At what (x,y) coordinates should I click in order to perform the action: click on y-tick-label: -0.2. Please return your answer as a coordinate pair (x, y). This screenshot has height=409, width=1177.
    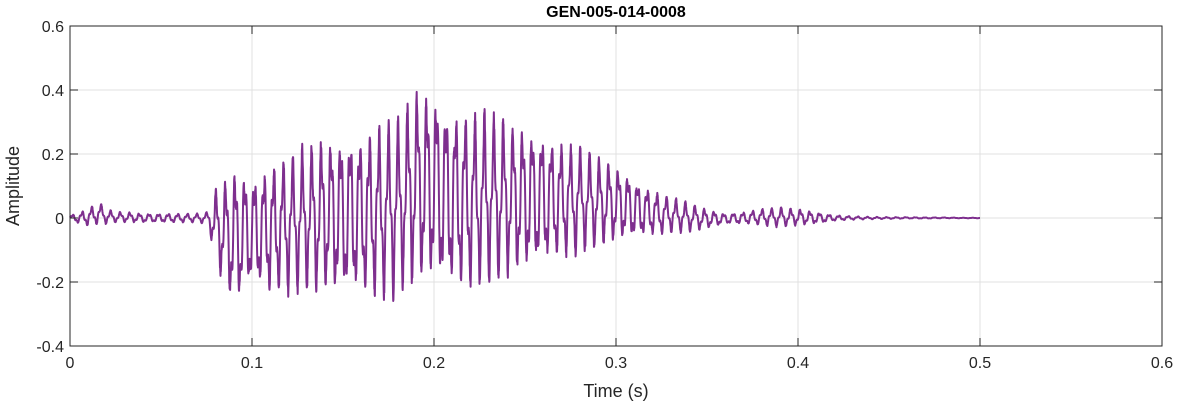
    Looking at the image, I should click on (50, 283).